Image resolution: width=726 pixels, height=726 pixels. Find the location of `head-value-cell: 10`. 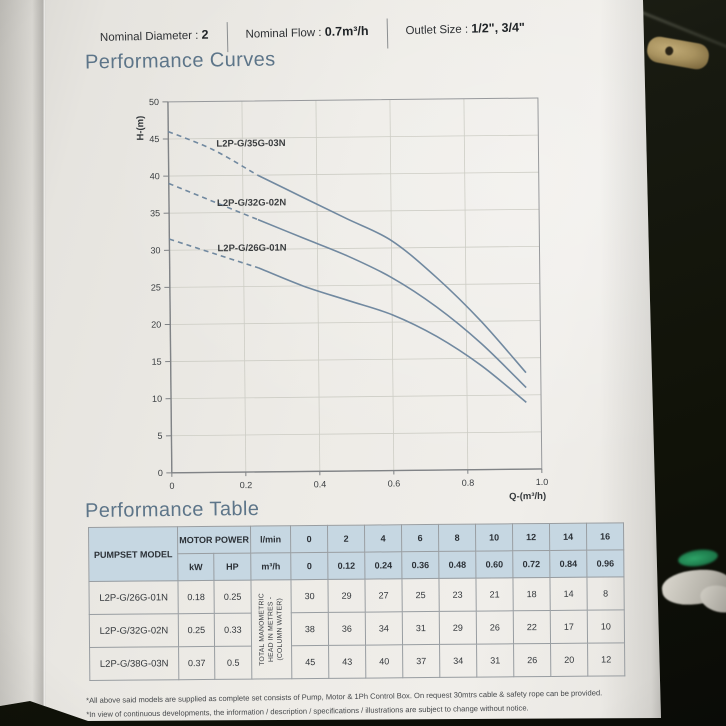

head-value-cell: 10 is located at coordinates (606, 626).